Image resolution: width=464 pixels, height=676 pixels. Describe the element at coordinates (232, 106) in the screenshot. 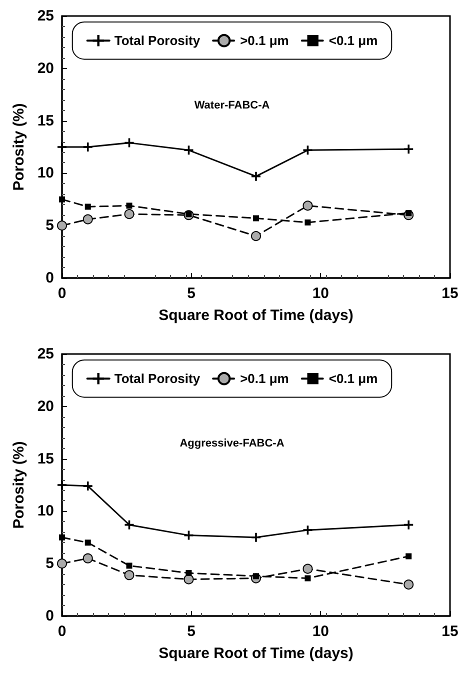

I see `annotation: Water-FABC-A` at that location.